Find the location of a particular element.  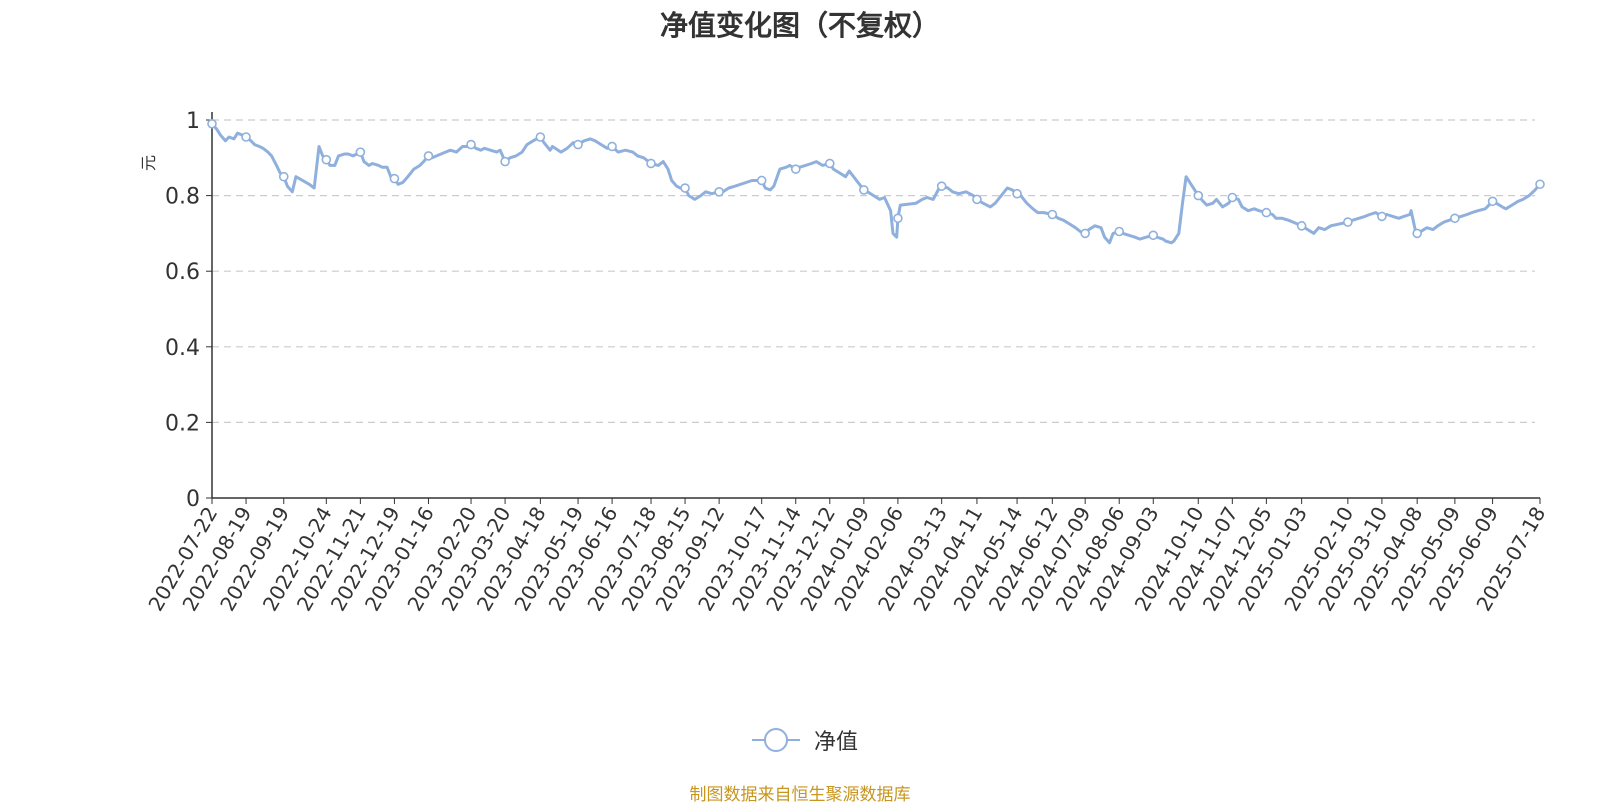

legend-label: 净值 is located at coordinates (836, 742).